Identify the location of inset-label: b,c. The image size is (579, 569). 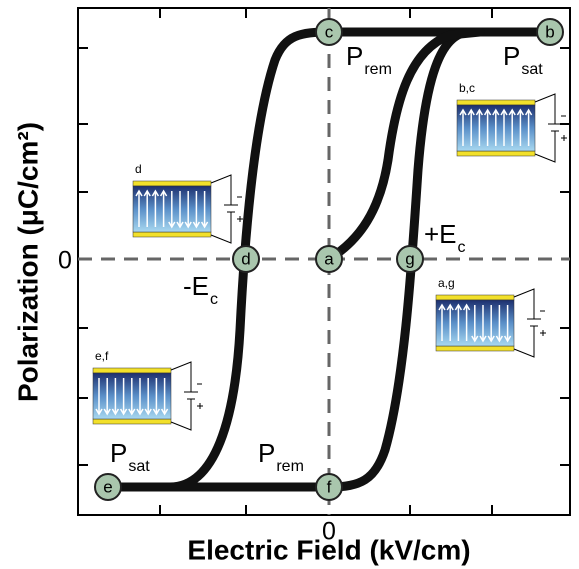
(467, 88).